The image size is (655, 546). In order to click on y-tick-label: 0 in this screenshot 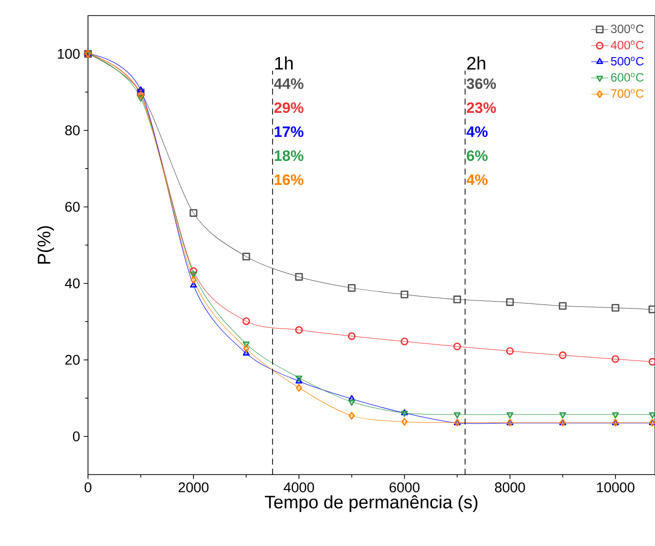, I will do `click(76, 436)`.